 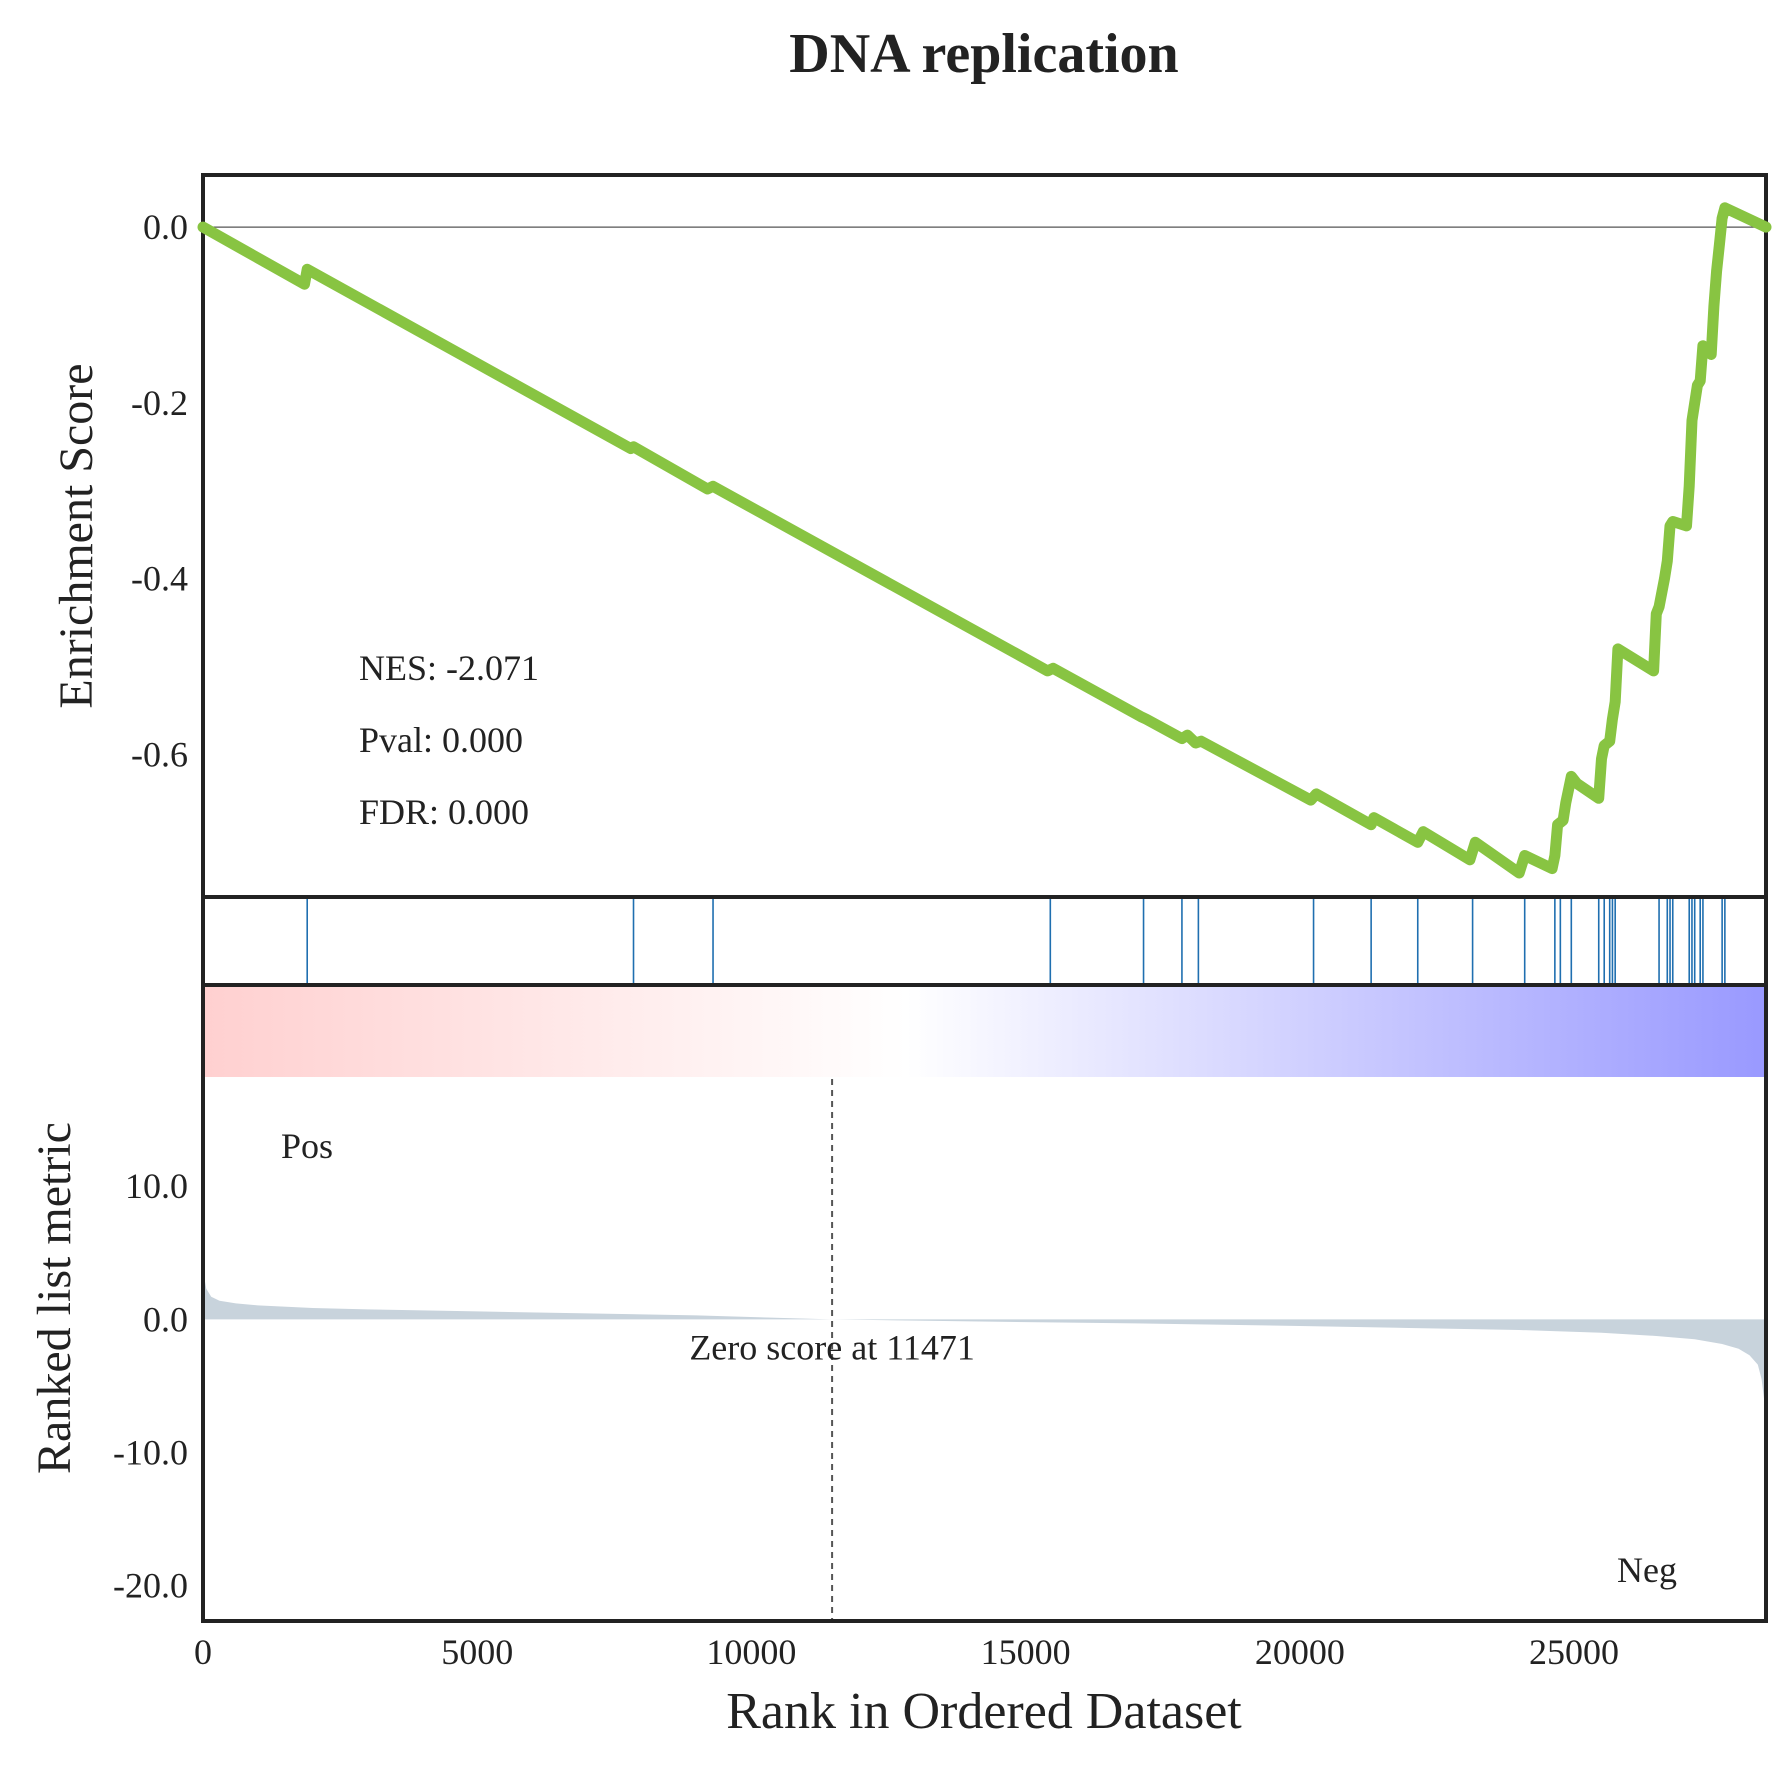 What do you see at coordinates (751, 1652) in the screenshot?
I see `x-tick-label: 10000` at bounding box center [751, 1652].